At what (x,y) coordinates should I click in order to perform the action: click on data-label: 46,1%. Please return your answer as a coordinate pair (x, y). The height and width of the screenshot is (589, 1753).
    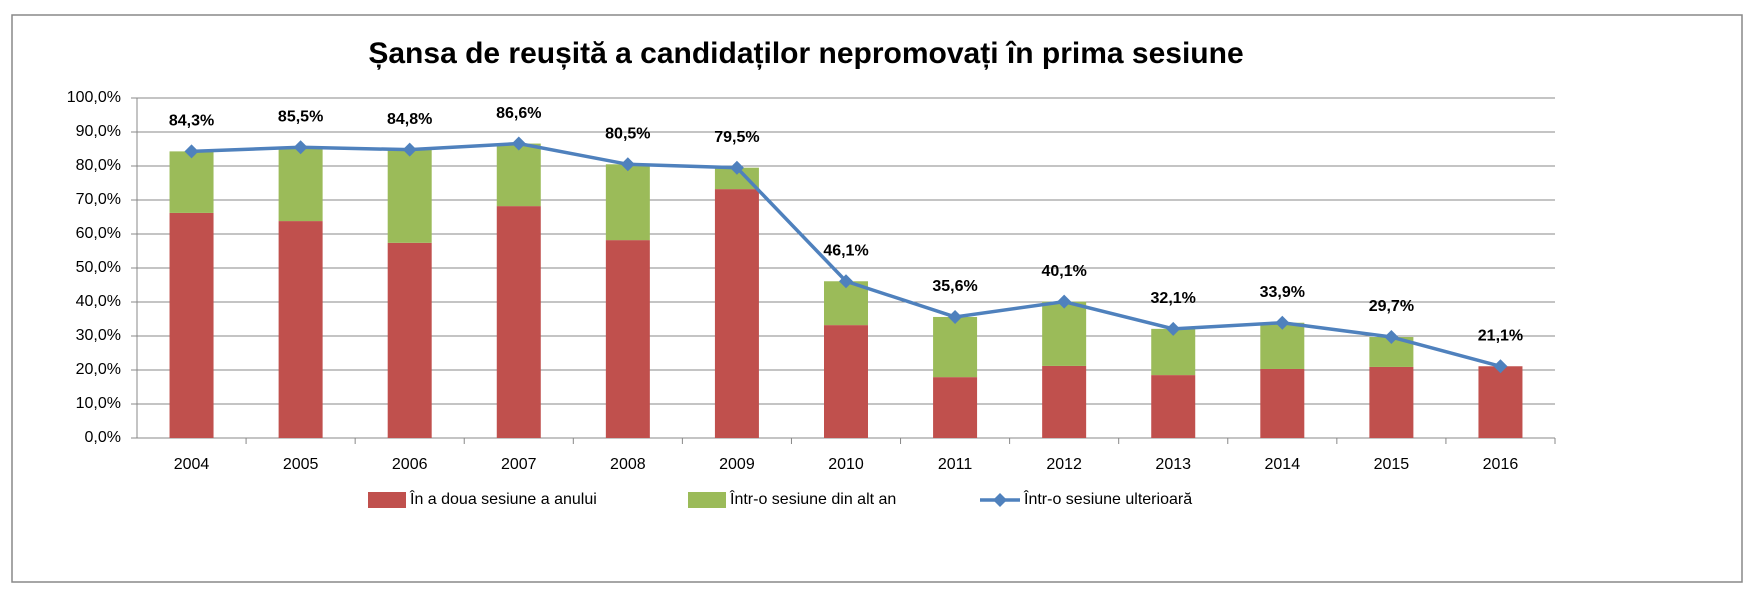
    Looking at the image, I should click on (845, 250).